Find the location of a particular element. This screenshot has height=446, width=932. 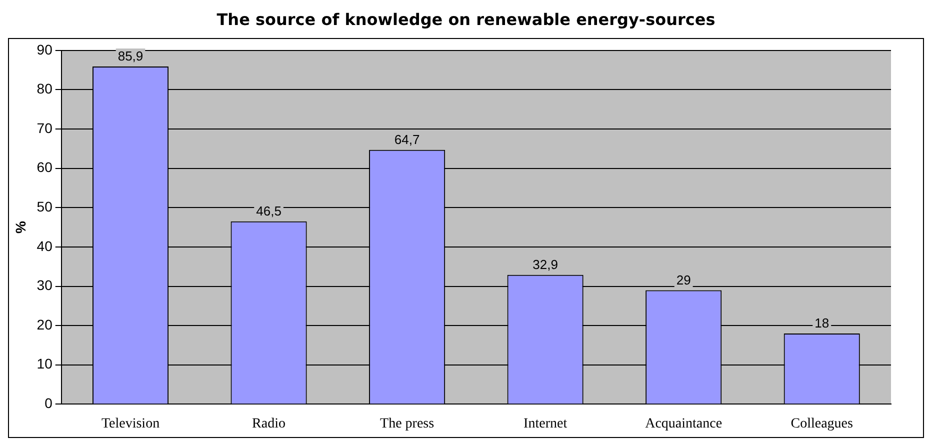

y-tick-label: 40 is located at coordinates (44, 246).